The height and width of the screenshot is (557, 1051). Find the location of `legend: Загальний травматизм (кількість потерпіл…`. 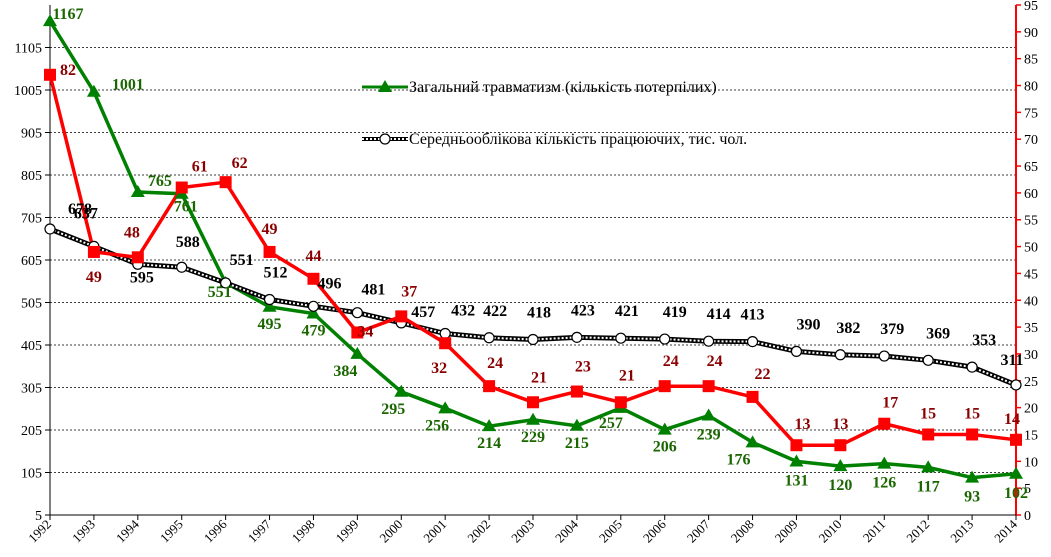

legend: Загальний травматизм (кількість потерпіл… is located at coordinates (554, 113).